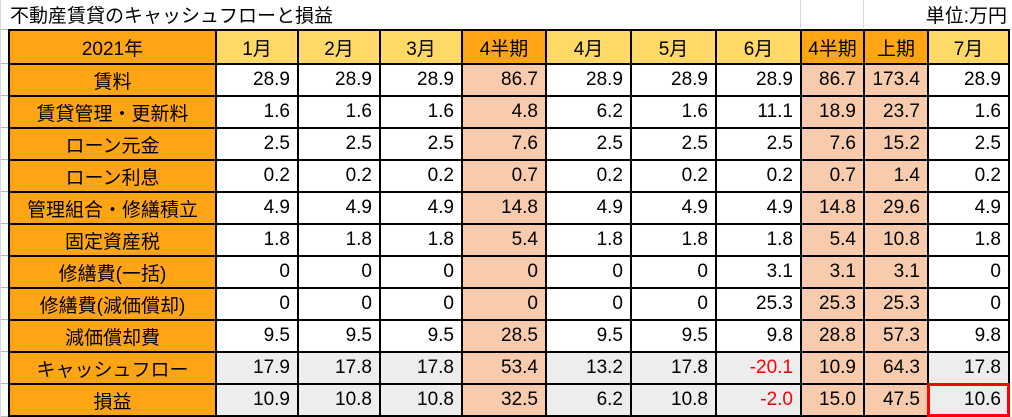 Image resolution: width=1012 pixels, height=417 pixels. I want to click on row-label: 固定資産税, so click(112, 240).